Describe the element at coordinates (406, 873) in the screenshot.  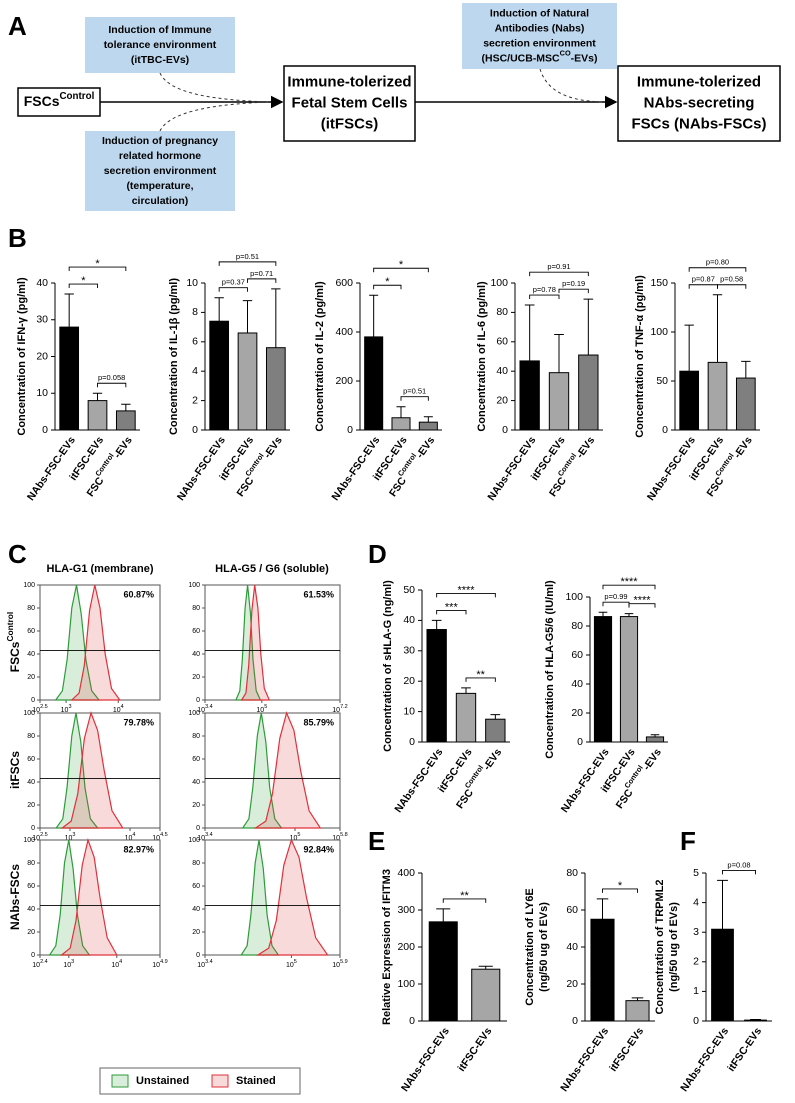
I see `y-tick-label: 400` at that location.